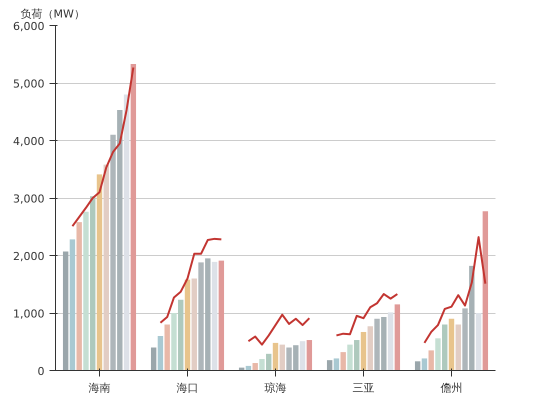  What do you see at coordinates (187, 388) in the screenshot?
I see `x-tick-label: 海口` at bounding box center [187, 388].